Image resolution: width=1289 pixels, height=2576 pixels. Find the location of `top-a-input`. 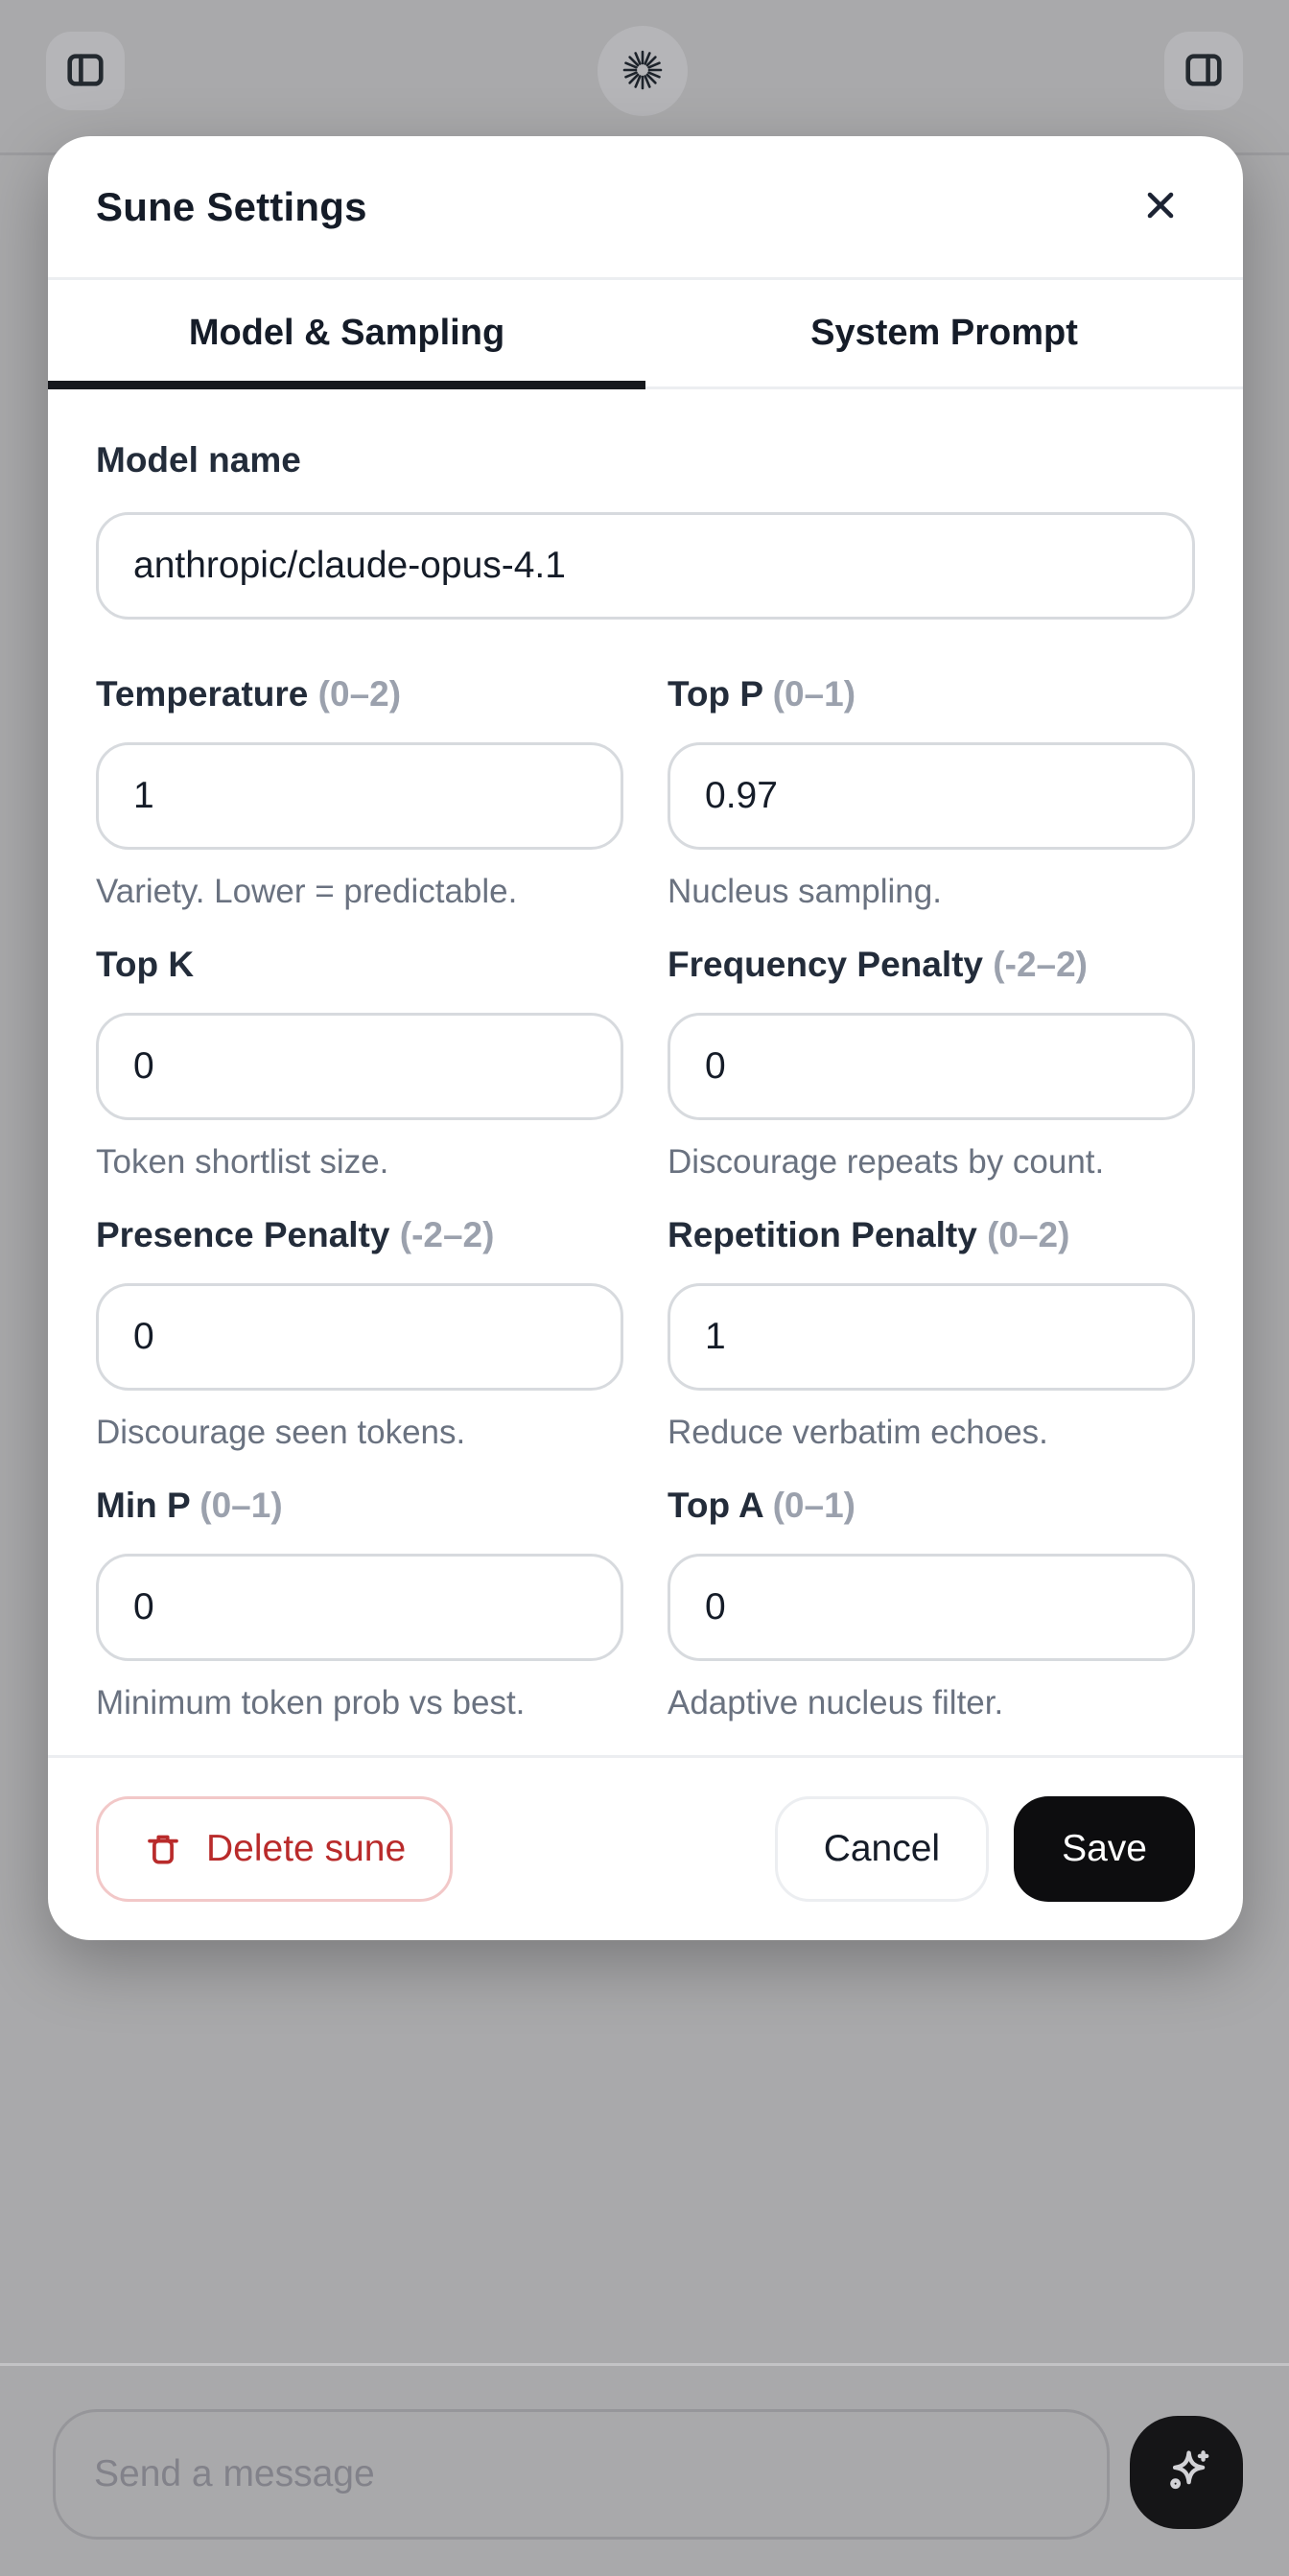

top-a-input is located at coordinates (931, 1607).